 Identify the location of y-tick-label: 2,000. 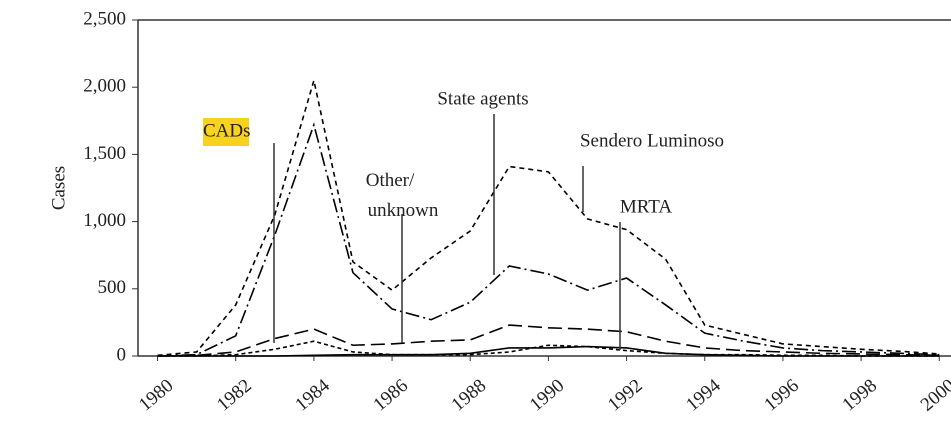
(104, 86).